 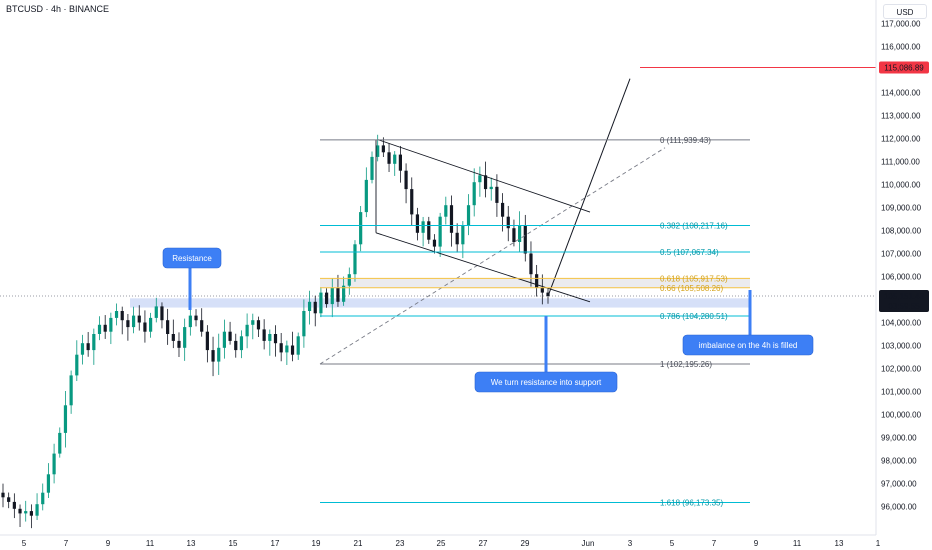 I want to click on price-tick-label: 106,000.00, so click(x=901, y=277).